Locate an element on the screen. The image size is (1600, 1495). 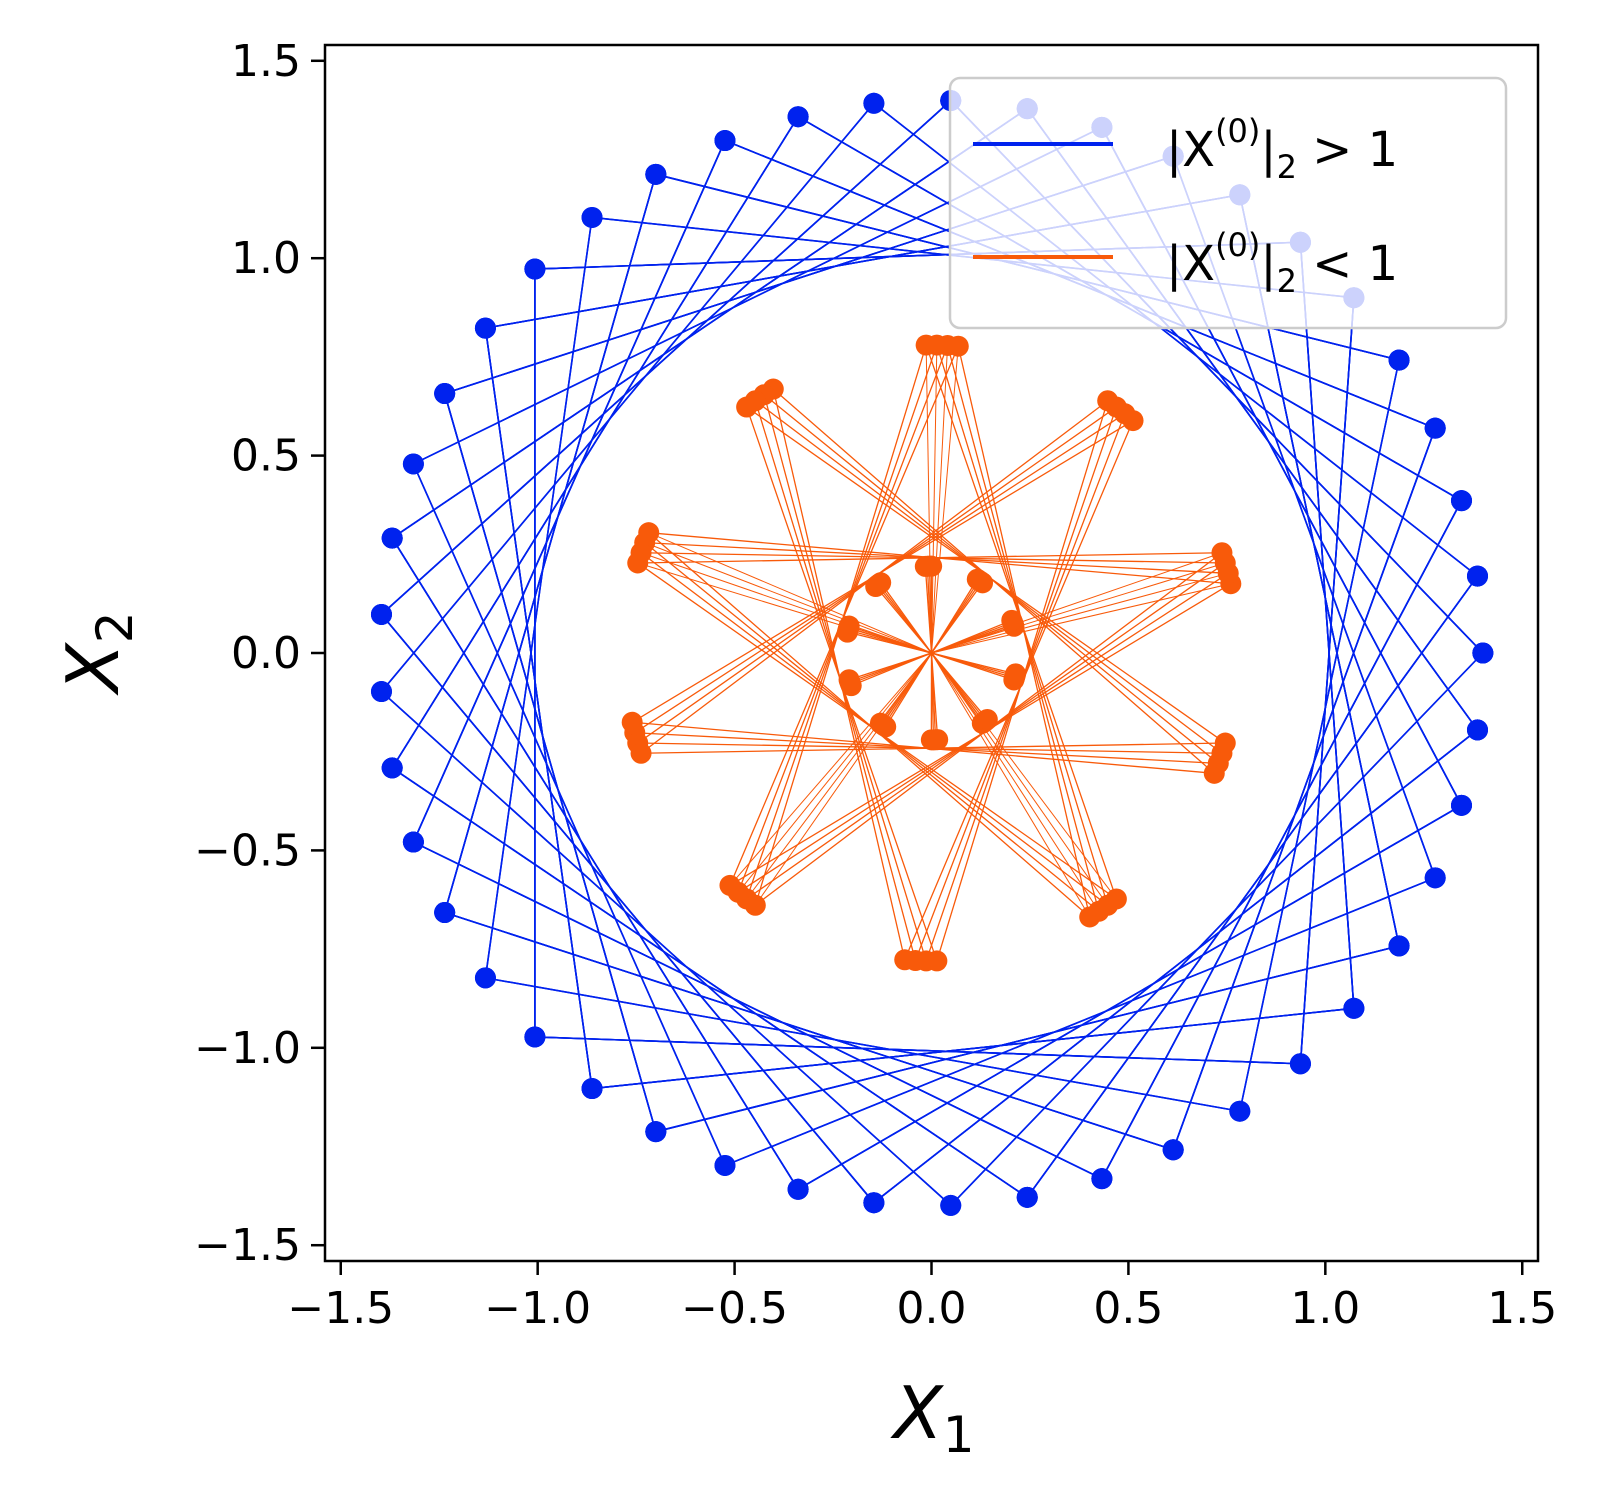
x-axis-label-subscript: 1 is located at coordinates (959, 1435).